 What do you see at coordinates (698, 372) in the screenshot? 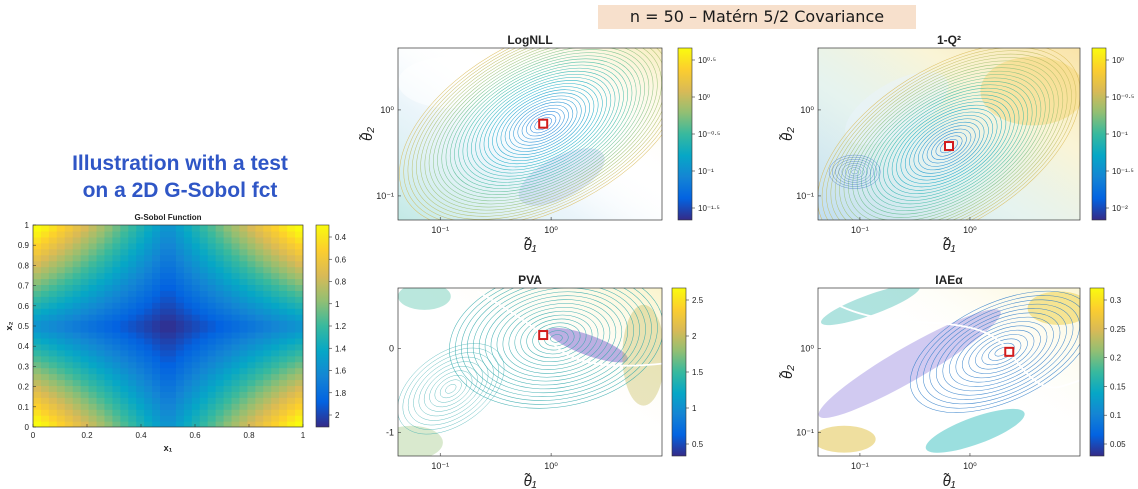
I see `panel-3-colorbar-tick: 1.5` at bounding box center [698, 372].